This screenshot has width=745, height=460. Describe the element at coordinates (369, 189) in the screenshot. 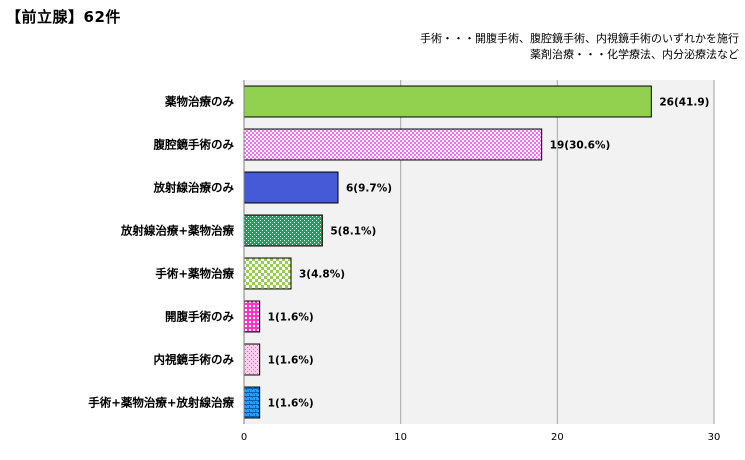

I see `data-label: 6(9.7%)` at that location.